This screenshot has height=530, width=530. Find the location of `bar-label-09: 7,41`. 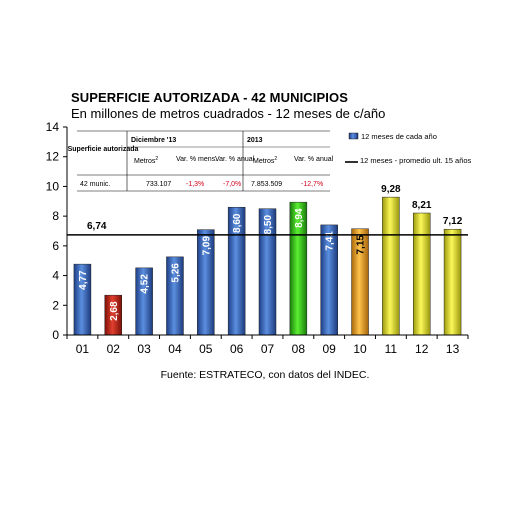

bar-label-09: 7,41 is located at coordinates (330, 241).